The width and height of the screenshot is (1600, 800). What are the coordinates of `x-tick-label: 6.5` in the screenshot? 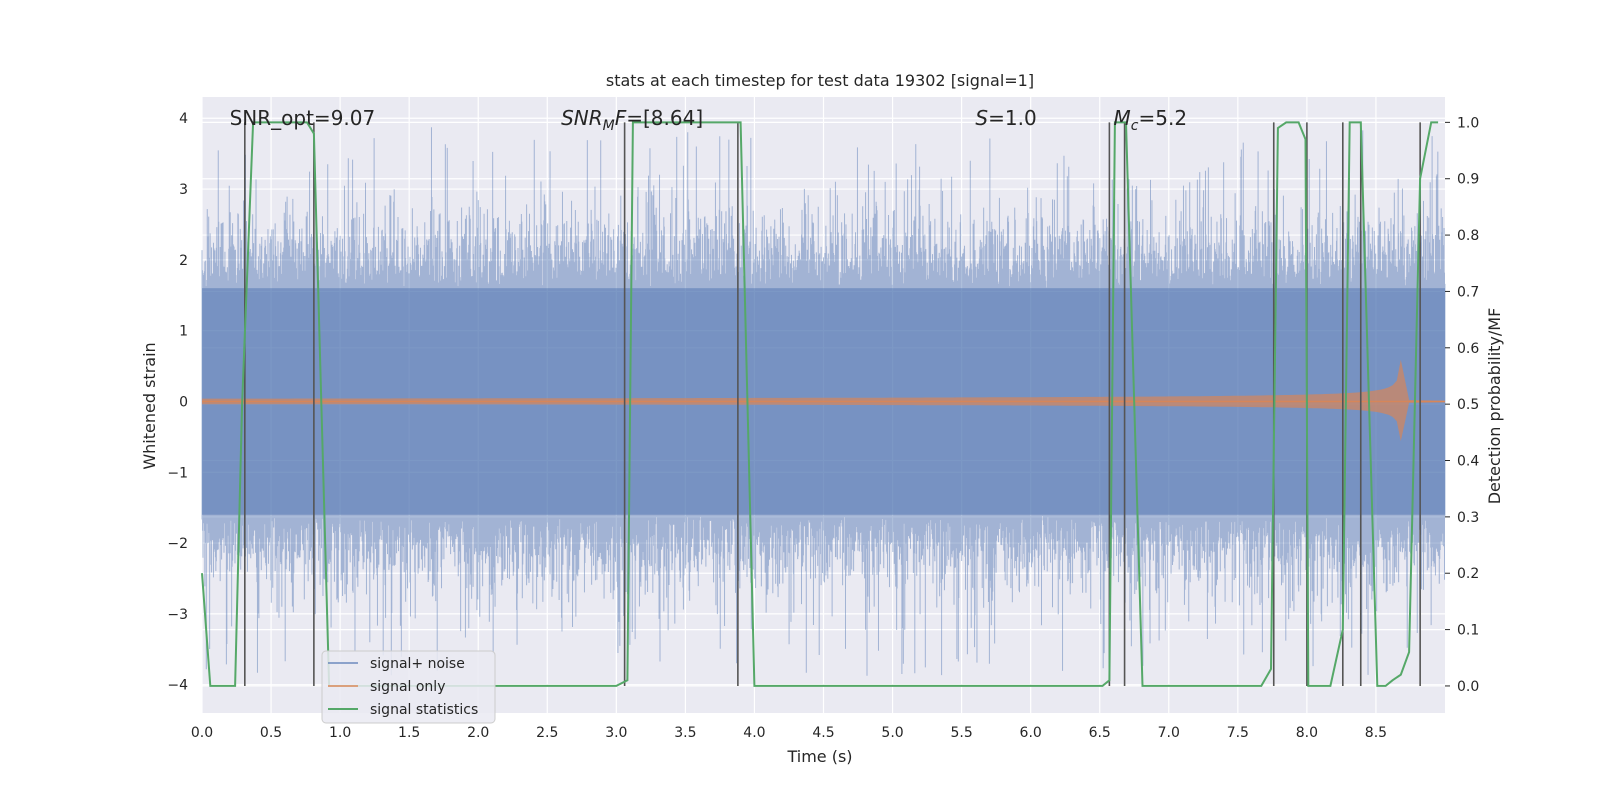 It's located at (1100, 733).